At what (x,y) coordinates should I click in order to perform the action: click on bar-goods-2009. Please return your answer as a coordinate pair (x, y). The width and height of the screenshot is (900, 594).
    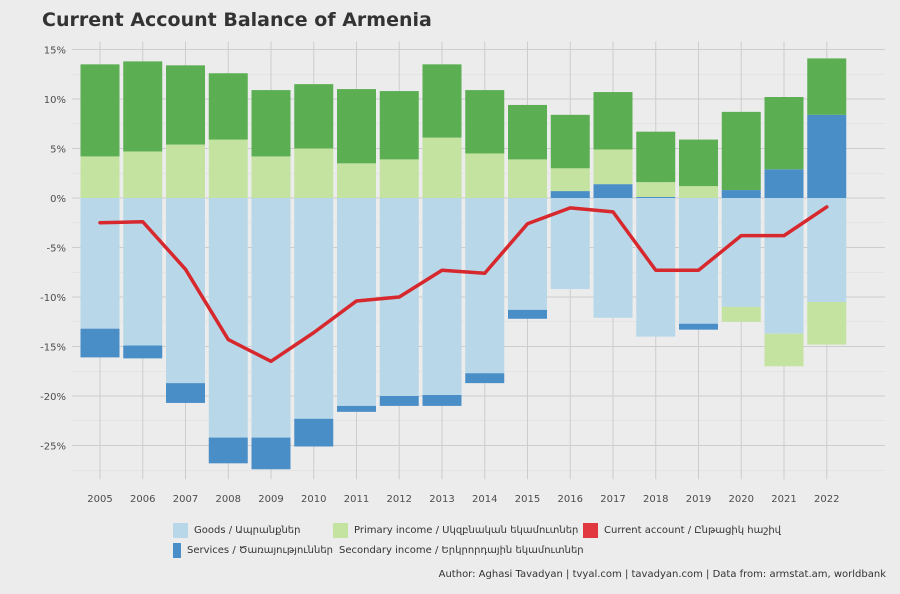
    Looking at the image, I should click on (271, 318).